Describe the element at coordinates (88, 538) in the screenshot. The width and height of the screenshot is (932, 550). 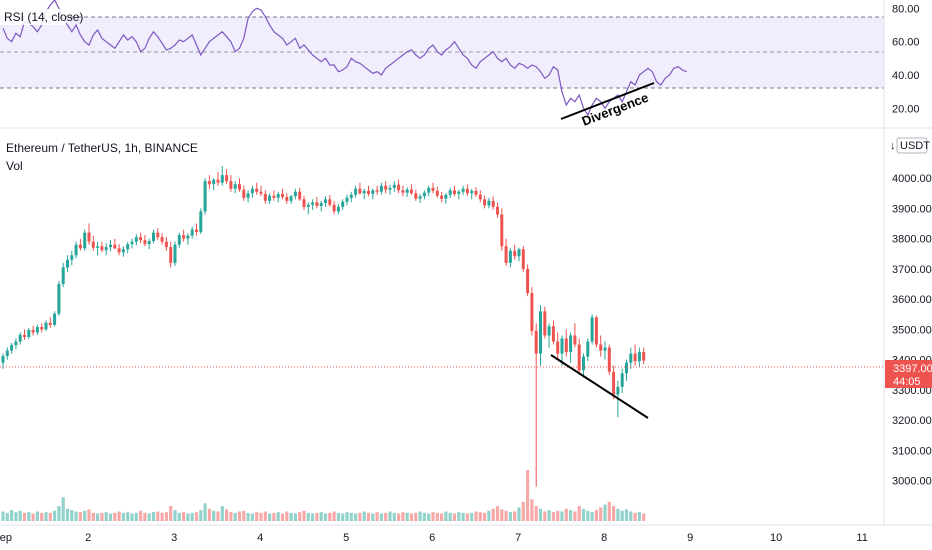
I see `time-tick-label: 2` at that location.